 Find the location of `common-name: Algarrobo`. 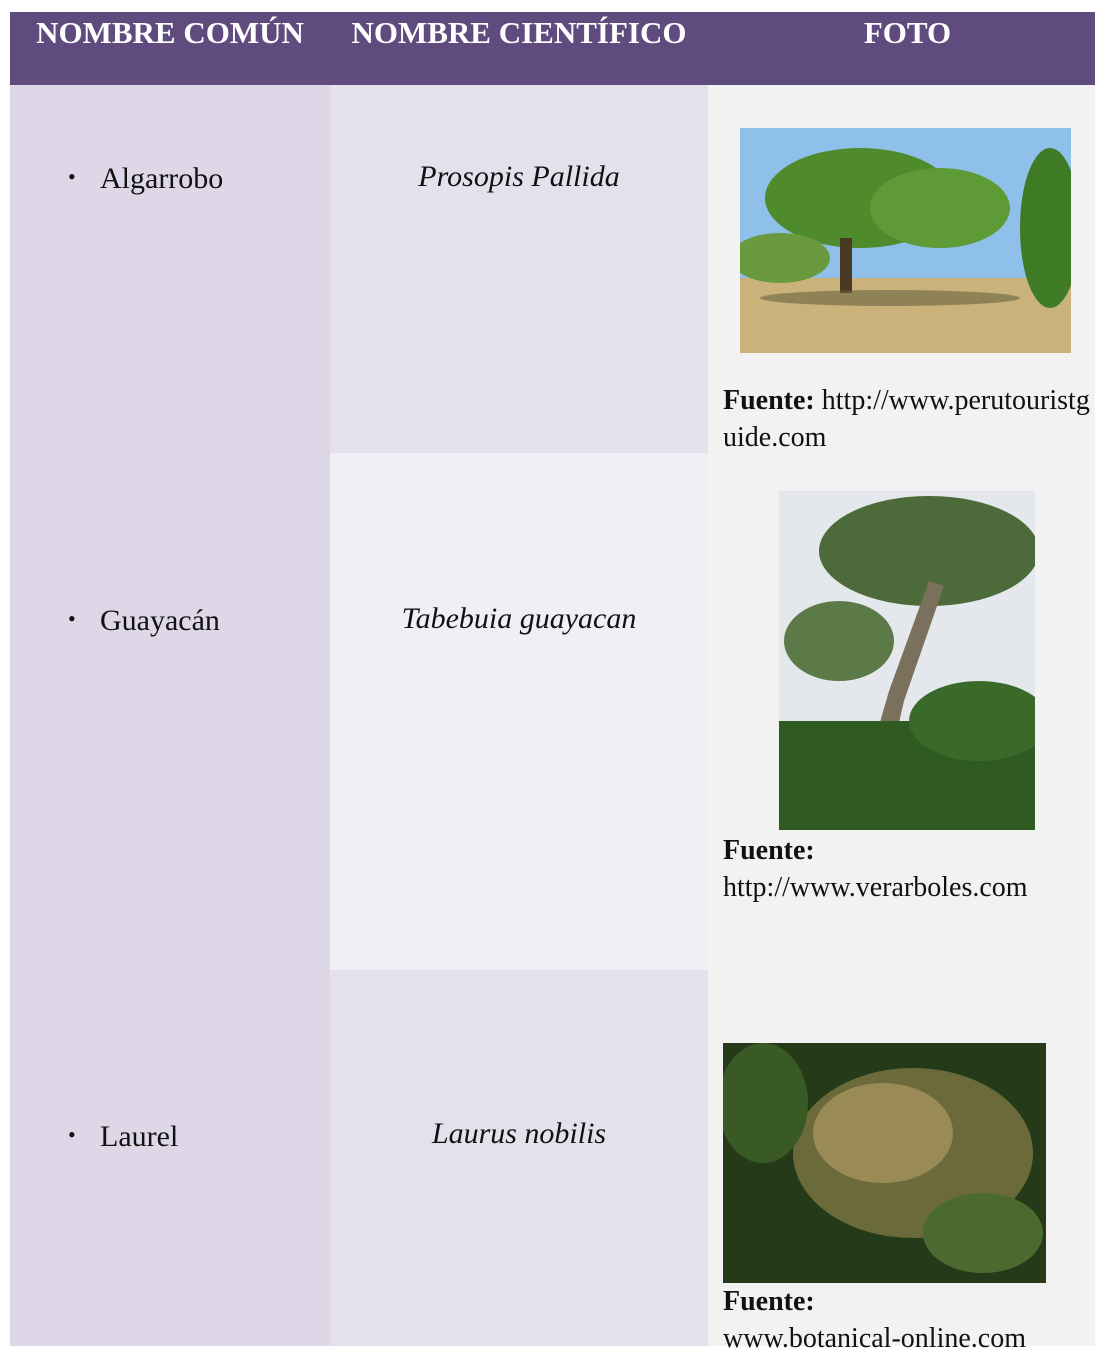

common-name: Algarrobo is located at coordinates (146, 179).